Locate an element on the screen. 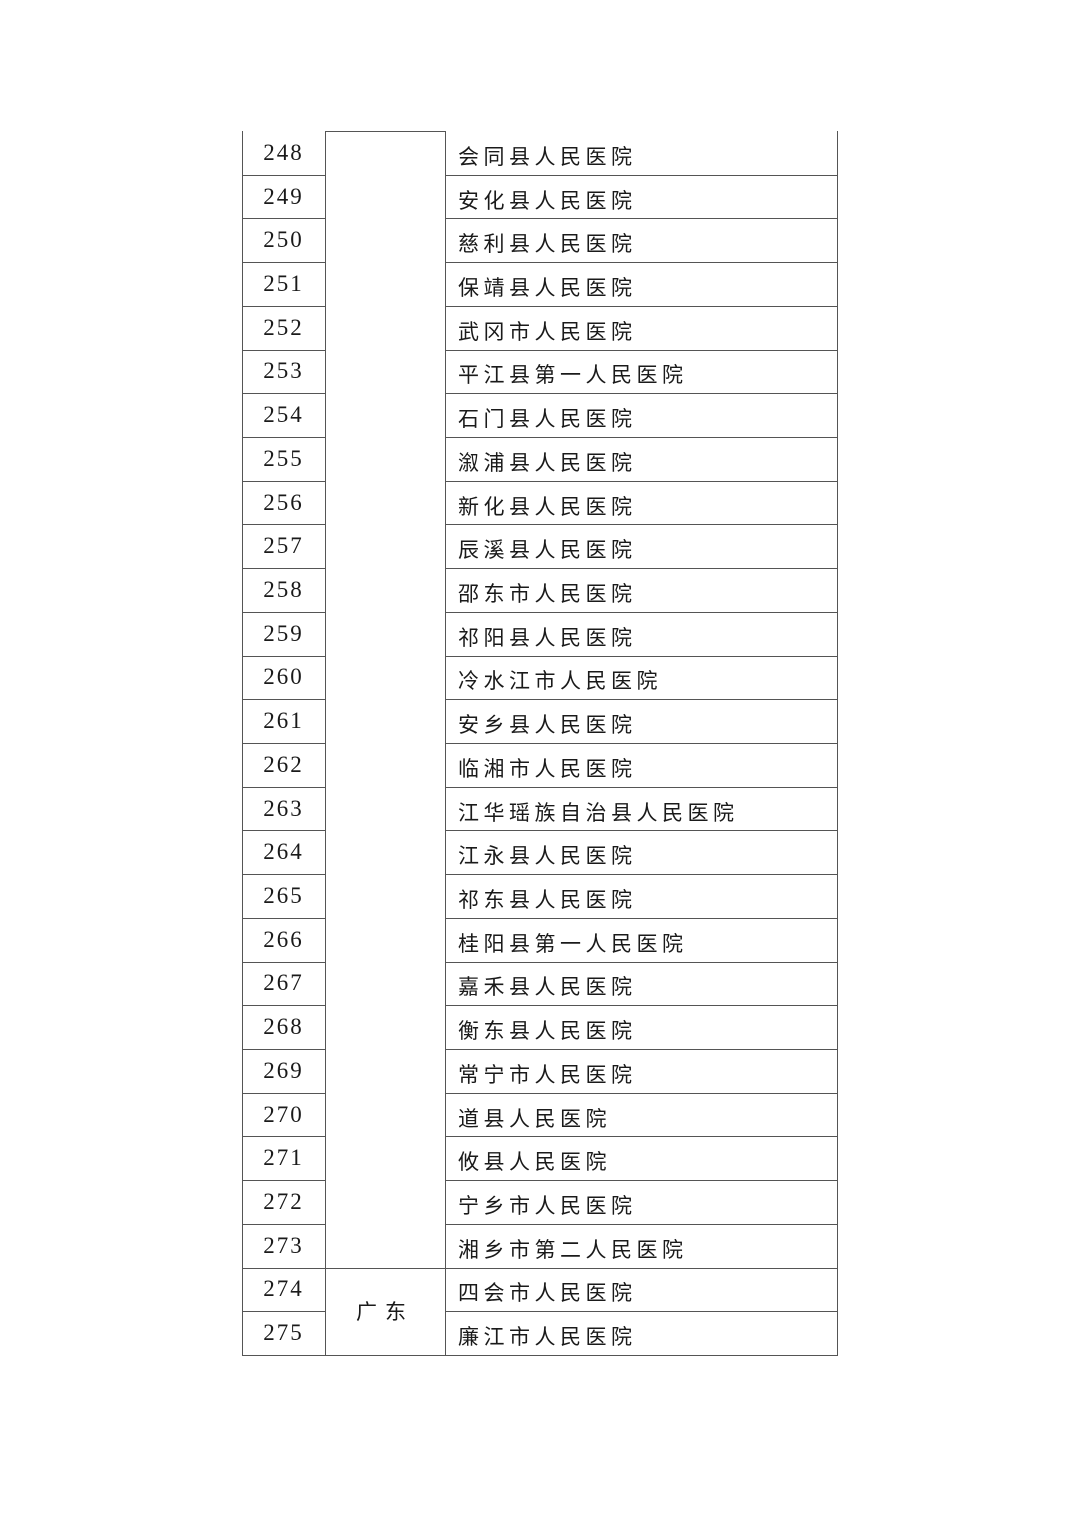 The width and height of the screenshot is (1080, 1527). hospital-name: 道县人民医院 is located at coordinates (534, 1118).